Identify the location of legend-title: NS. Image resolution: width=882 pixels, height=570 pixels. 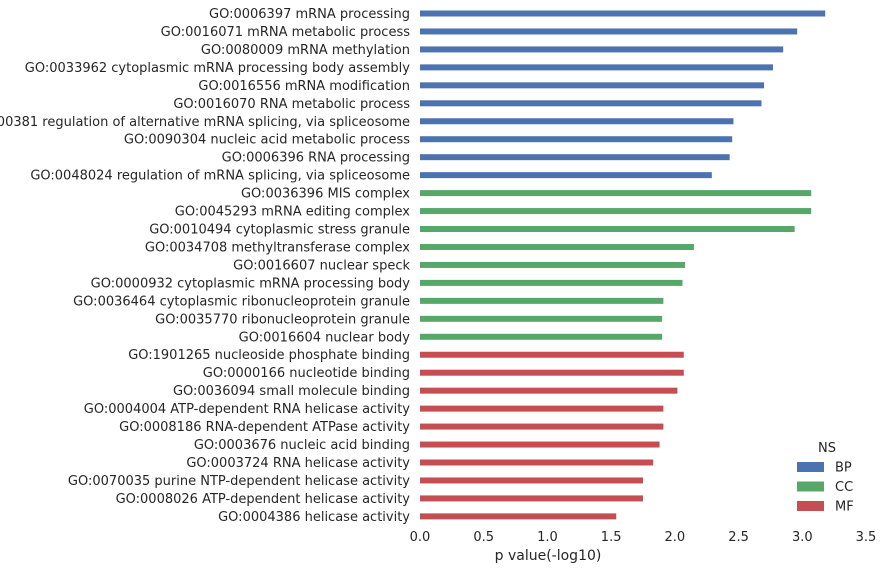
(827, 448).